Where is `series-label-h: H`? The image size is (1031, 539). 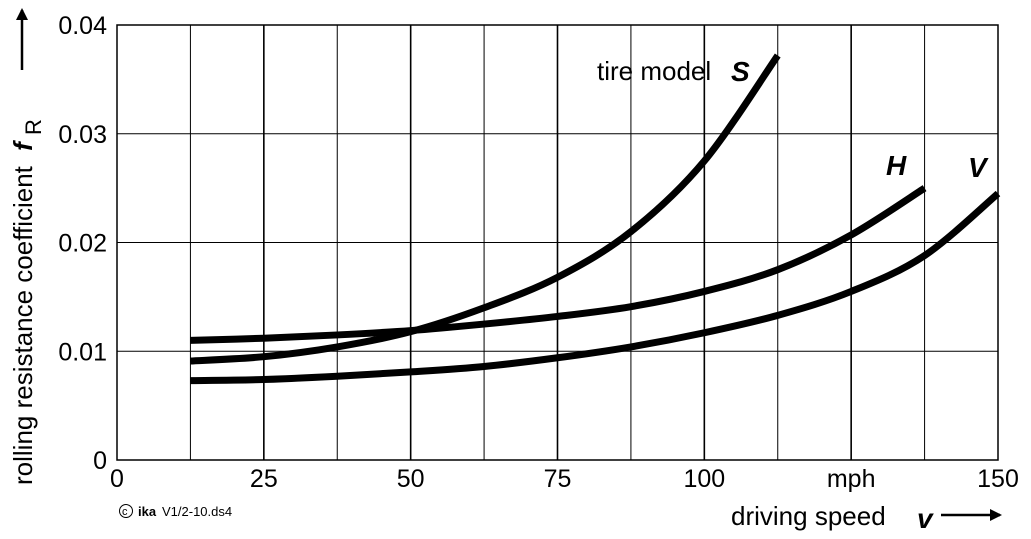
series-label-h: H is located at coordinates (896, 165).